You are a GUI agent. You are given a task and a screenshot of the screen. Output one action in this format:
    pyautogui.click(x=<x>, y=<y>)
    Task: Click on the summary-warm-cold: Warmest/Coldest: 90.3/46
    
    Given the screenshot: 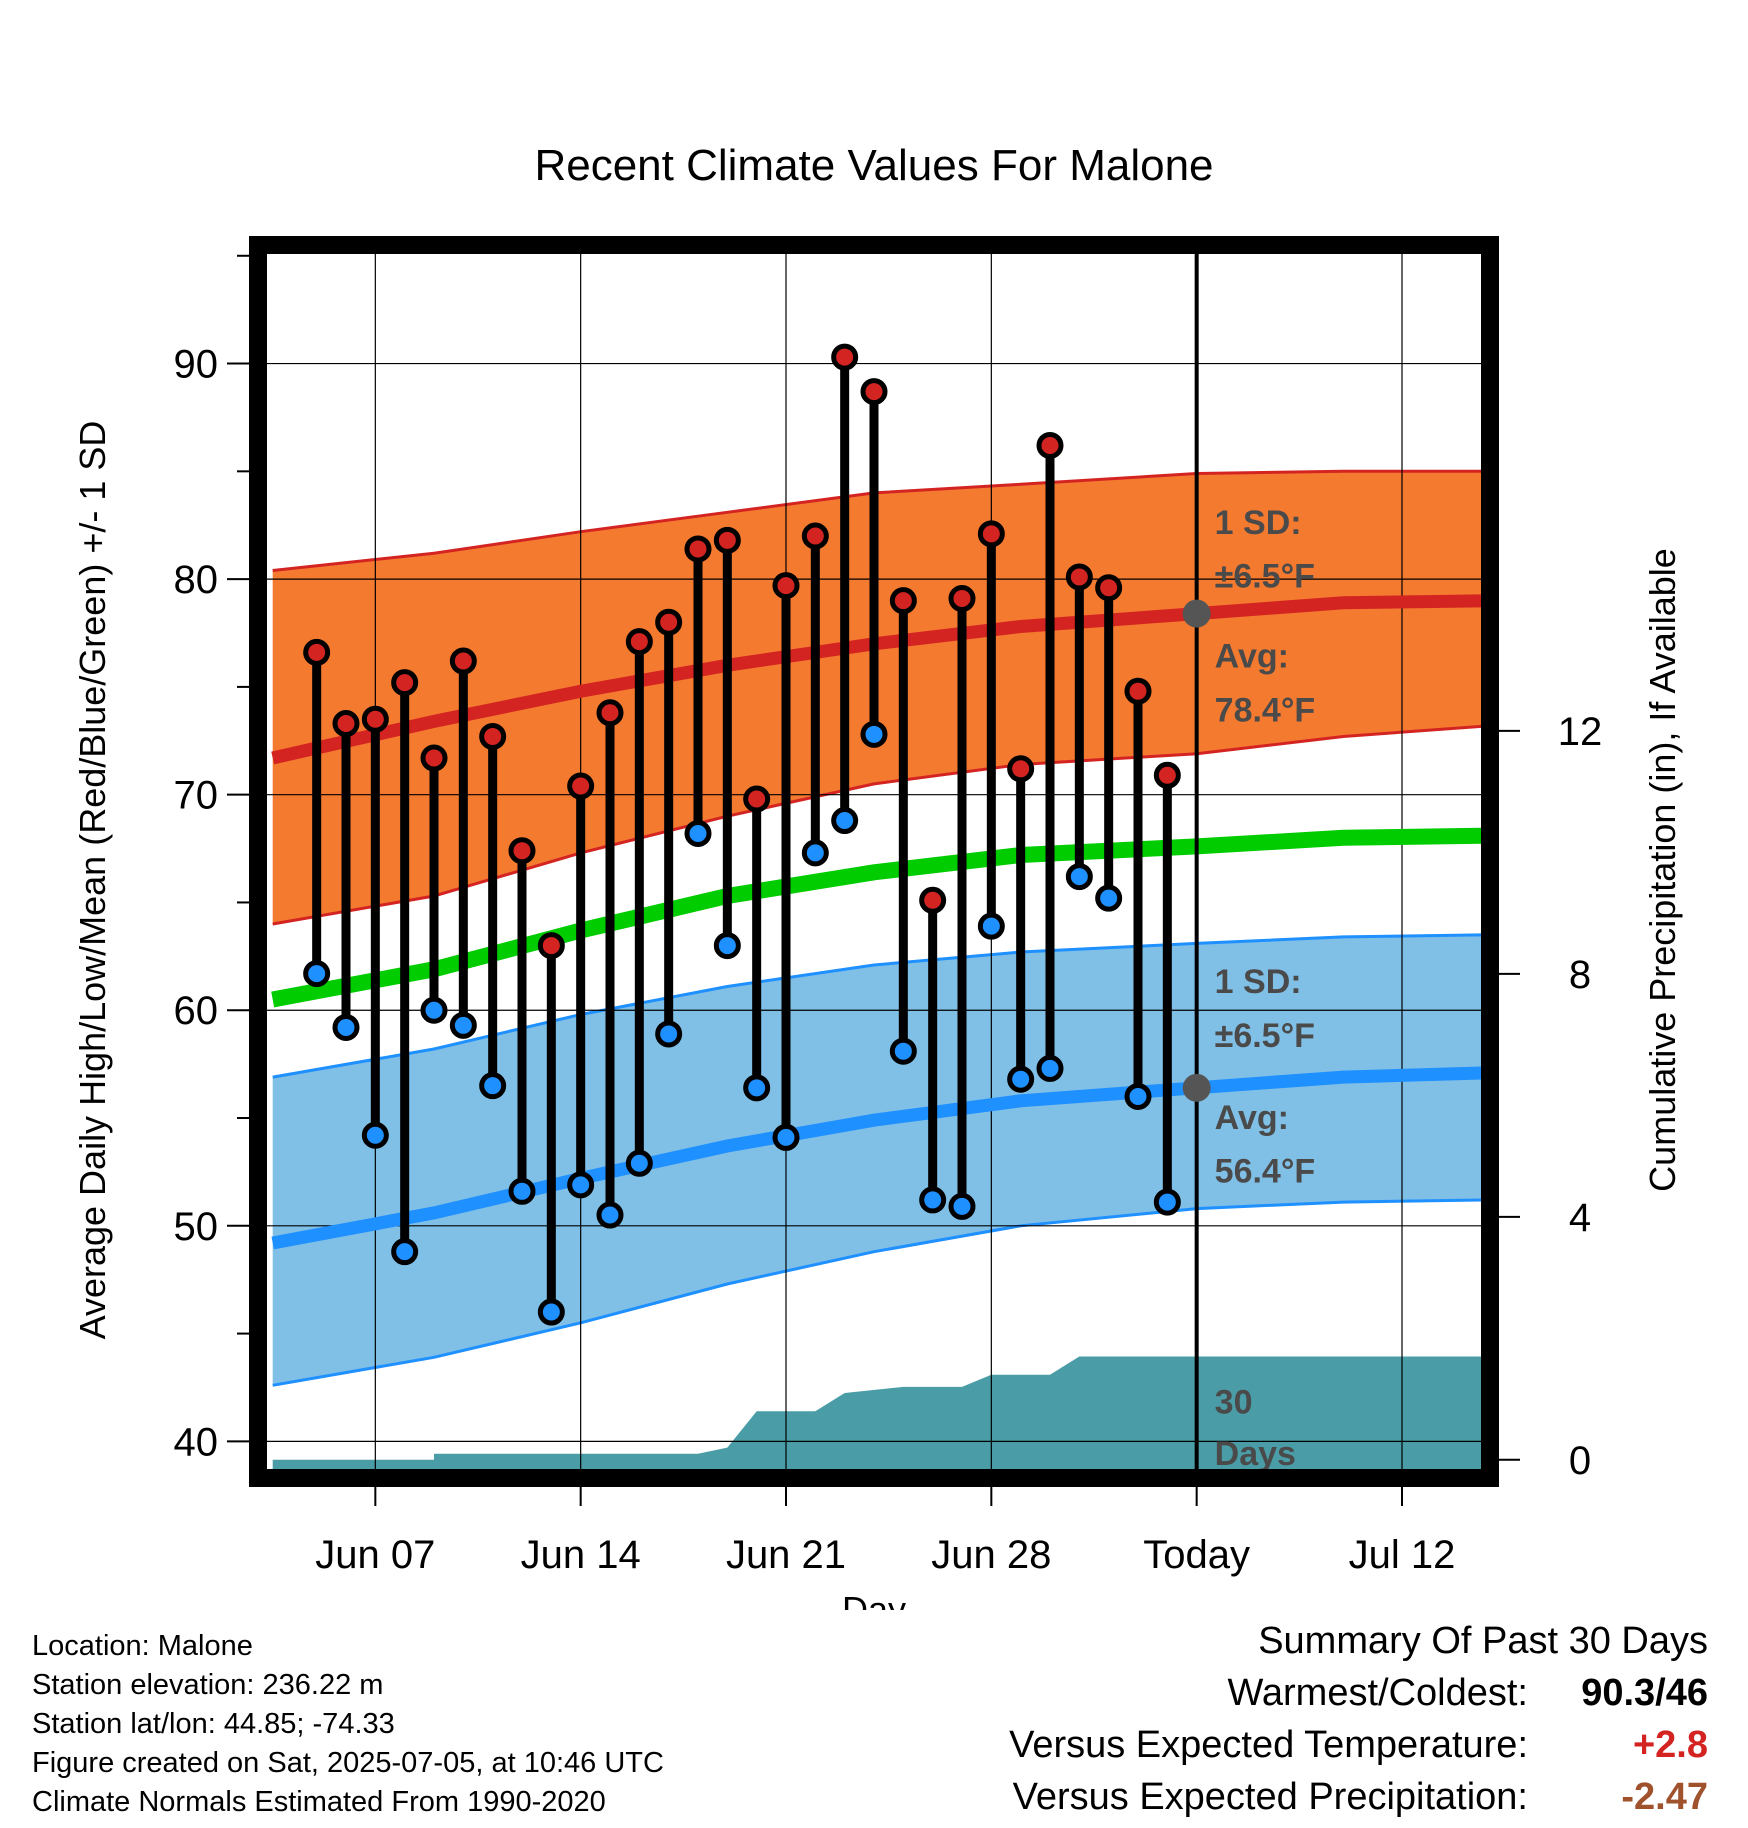 What is the action you would take?
    pyautogui.click(x=1358, y=1693)
    